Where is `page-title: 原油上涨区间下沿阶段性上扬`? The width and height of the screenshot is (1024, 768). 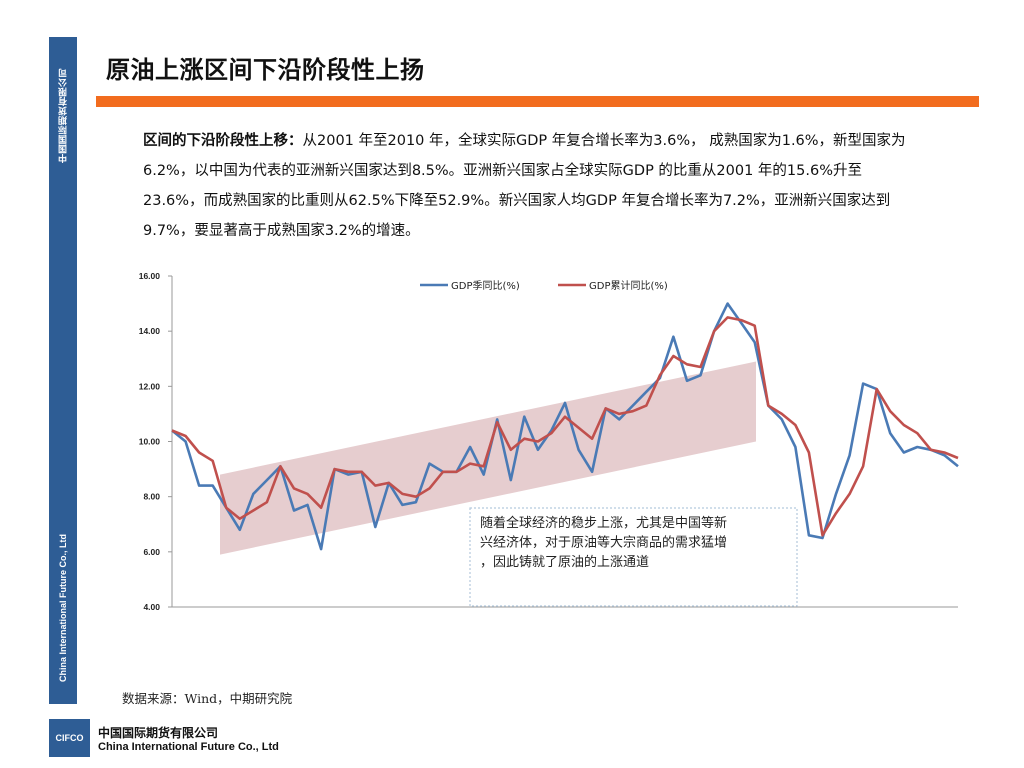
page-title: 原油上涨区间下沿阶段性上扬 is located at coordinates (265, 70).